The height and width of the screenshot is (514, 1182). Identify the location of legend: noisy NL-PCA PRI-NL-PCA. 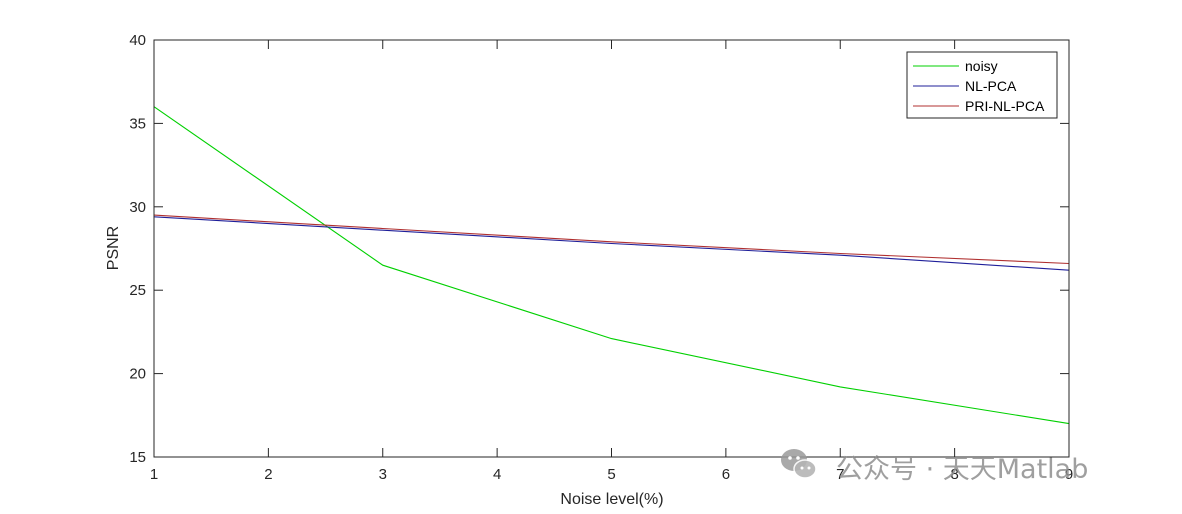
(982, 85).